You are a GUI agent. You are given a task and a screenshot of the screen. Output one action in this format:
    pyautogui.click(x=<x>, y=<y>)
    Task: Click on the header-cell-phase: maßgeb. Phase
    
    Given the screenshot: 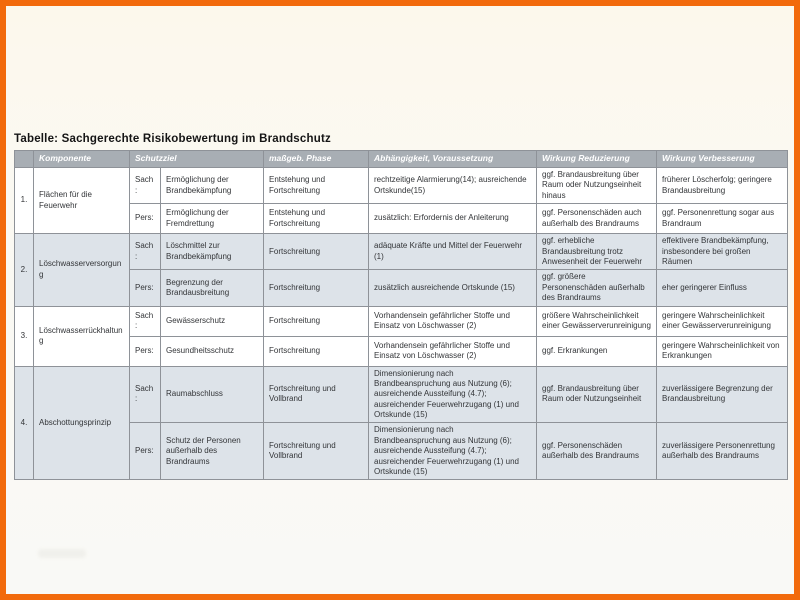 What is the action you would take?
    pyautogui.click(x=316, y=159)
    